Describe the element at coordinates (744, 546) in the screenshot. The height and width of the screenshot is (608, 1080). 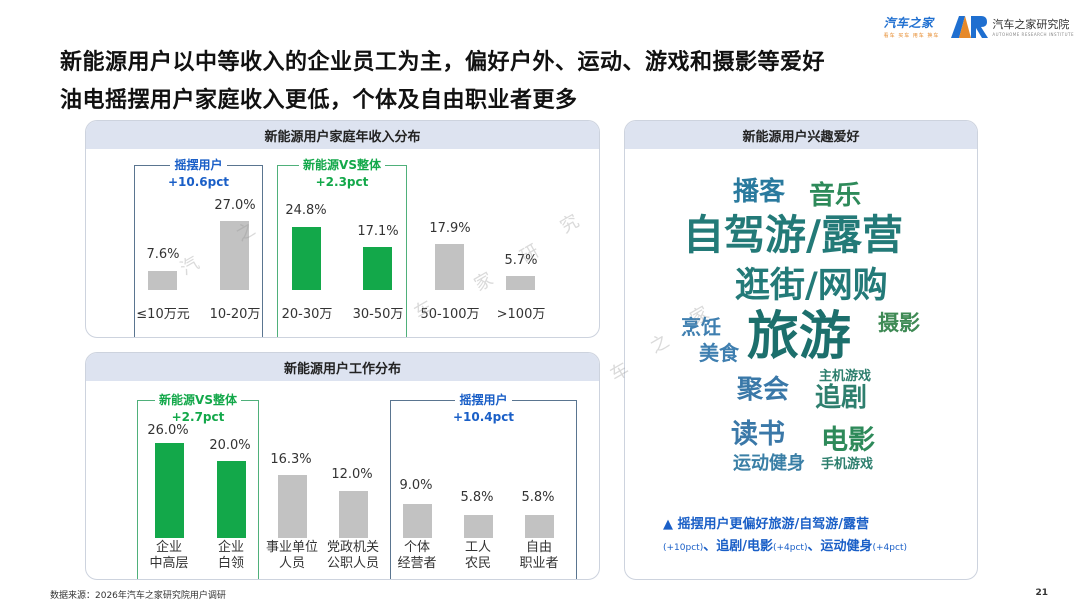
I see `note-item-tv-movies: 追剧/电影` at that location.